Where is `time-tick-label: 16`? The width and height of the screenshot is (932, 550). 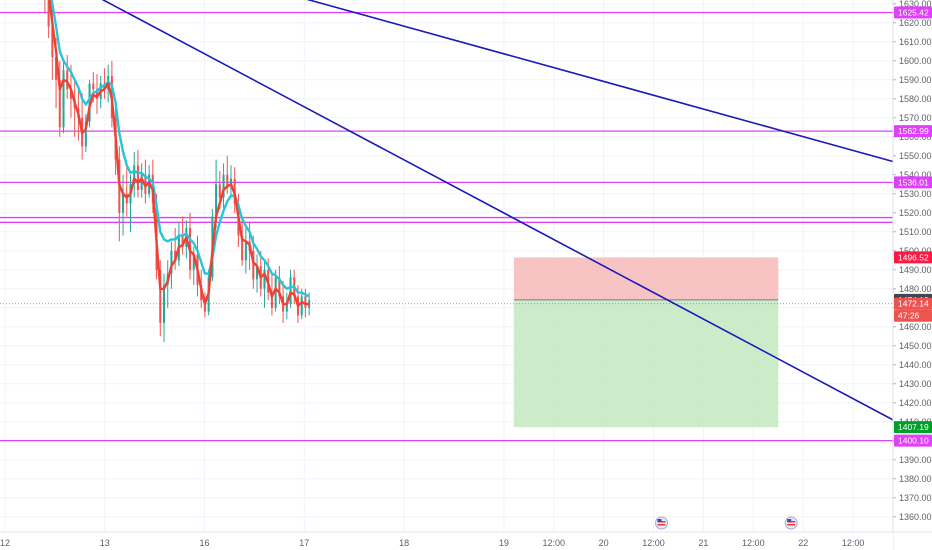
time-tick-label: 16 is located at coordinates (205, 543).